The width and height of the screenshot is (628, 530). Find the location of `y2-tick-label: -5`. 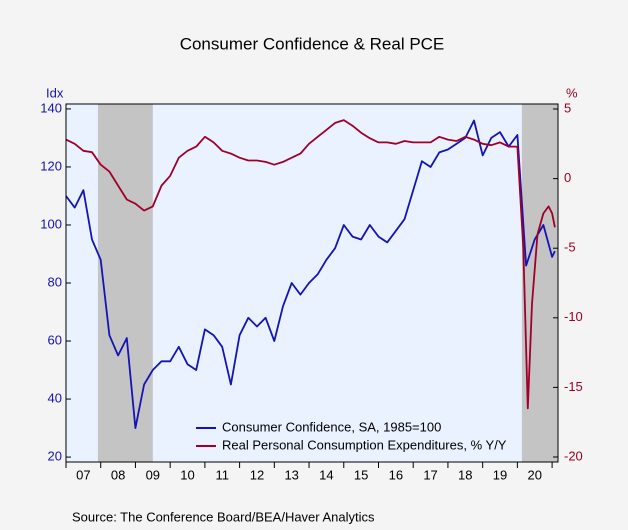

y2-tick-label: -5 is located at coordinates (570, 247).